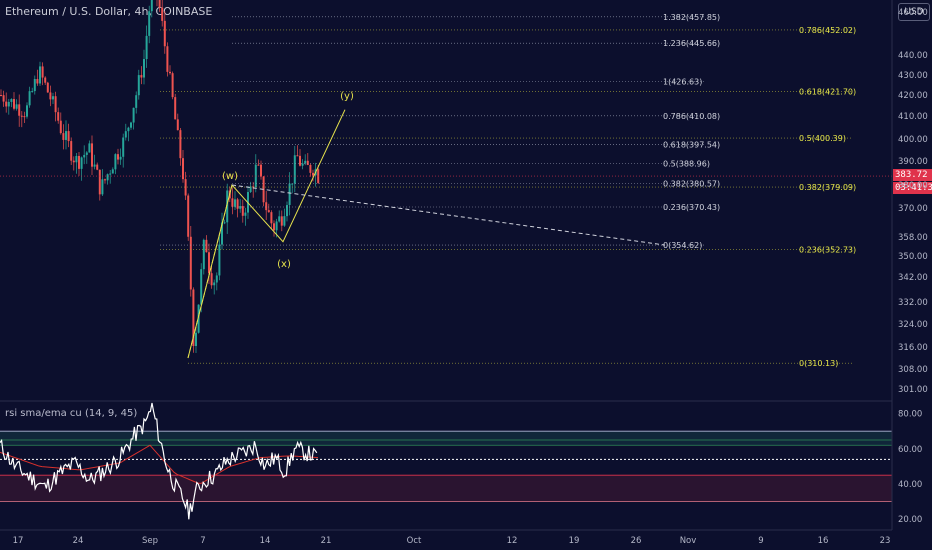 This screenshot has height=550, width=932. I want to click on fib-label-white: 1.382(457.85), so click(691, 17).